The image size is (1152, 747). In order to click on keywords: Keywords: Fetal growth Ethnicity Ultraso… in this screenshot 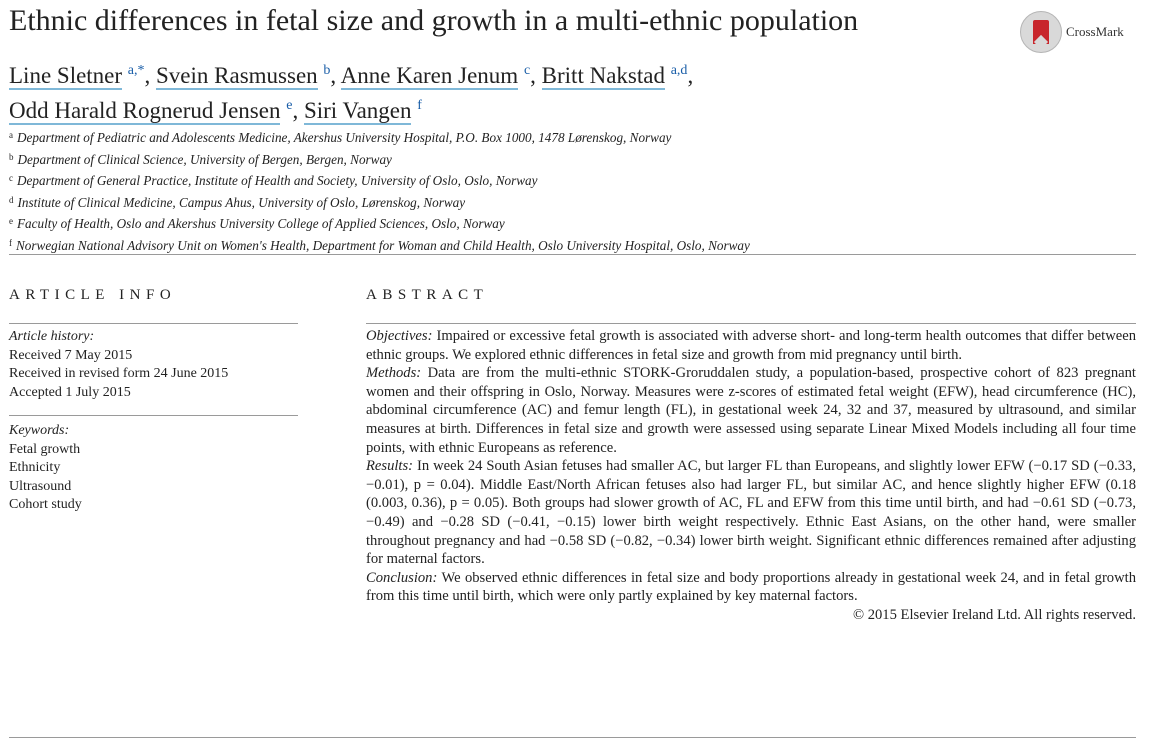, I will do `click(45, 468)`.